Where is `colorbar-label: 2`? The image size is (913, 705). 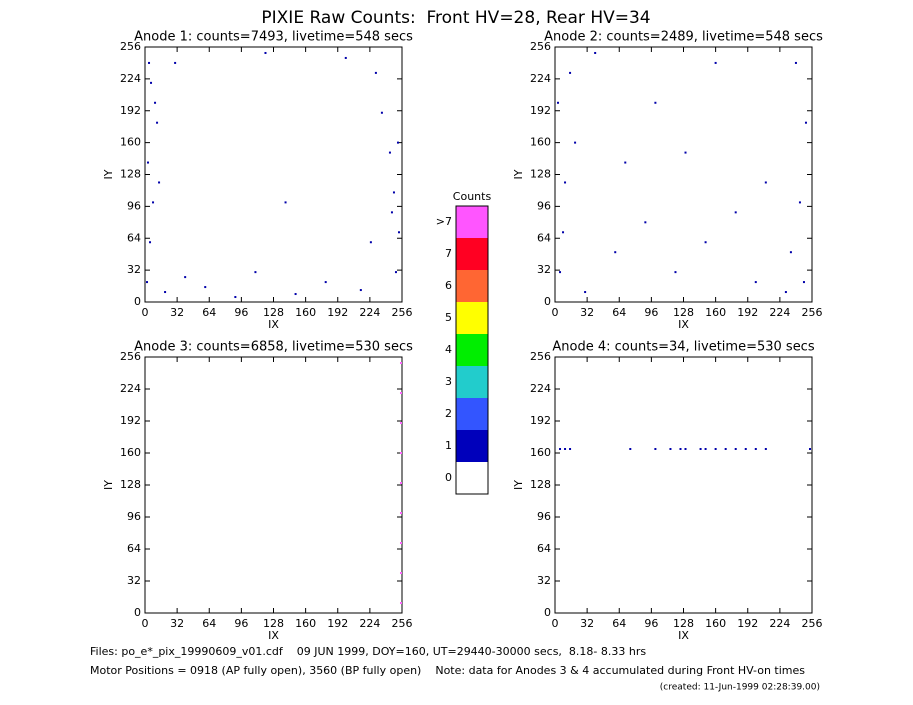 colorbar-label: 2 is located at coordinates (448, 413).